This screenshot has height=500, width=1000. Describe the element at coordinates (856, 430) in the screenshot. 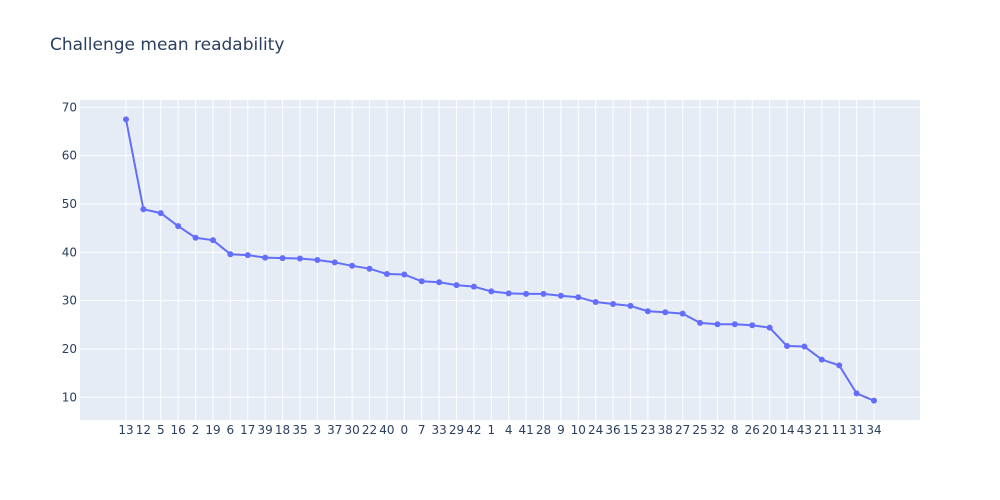

I see `x-tick-label: 31` at that location.